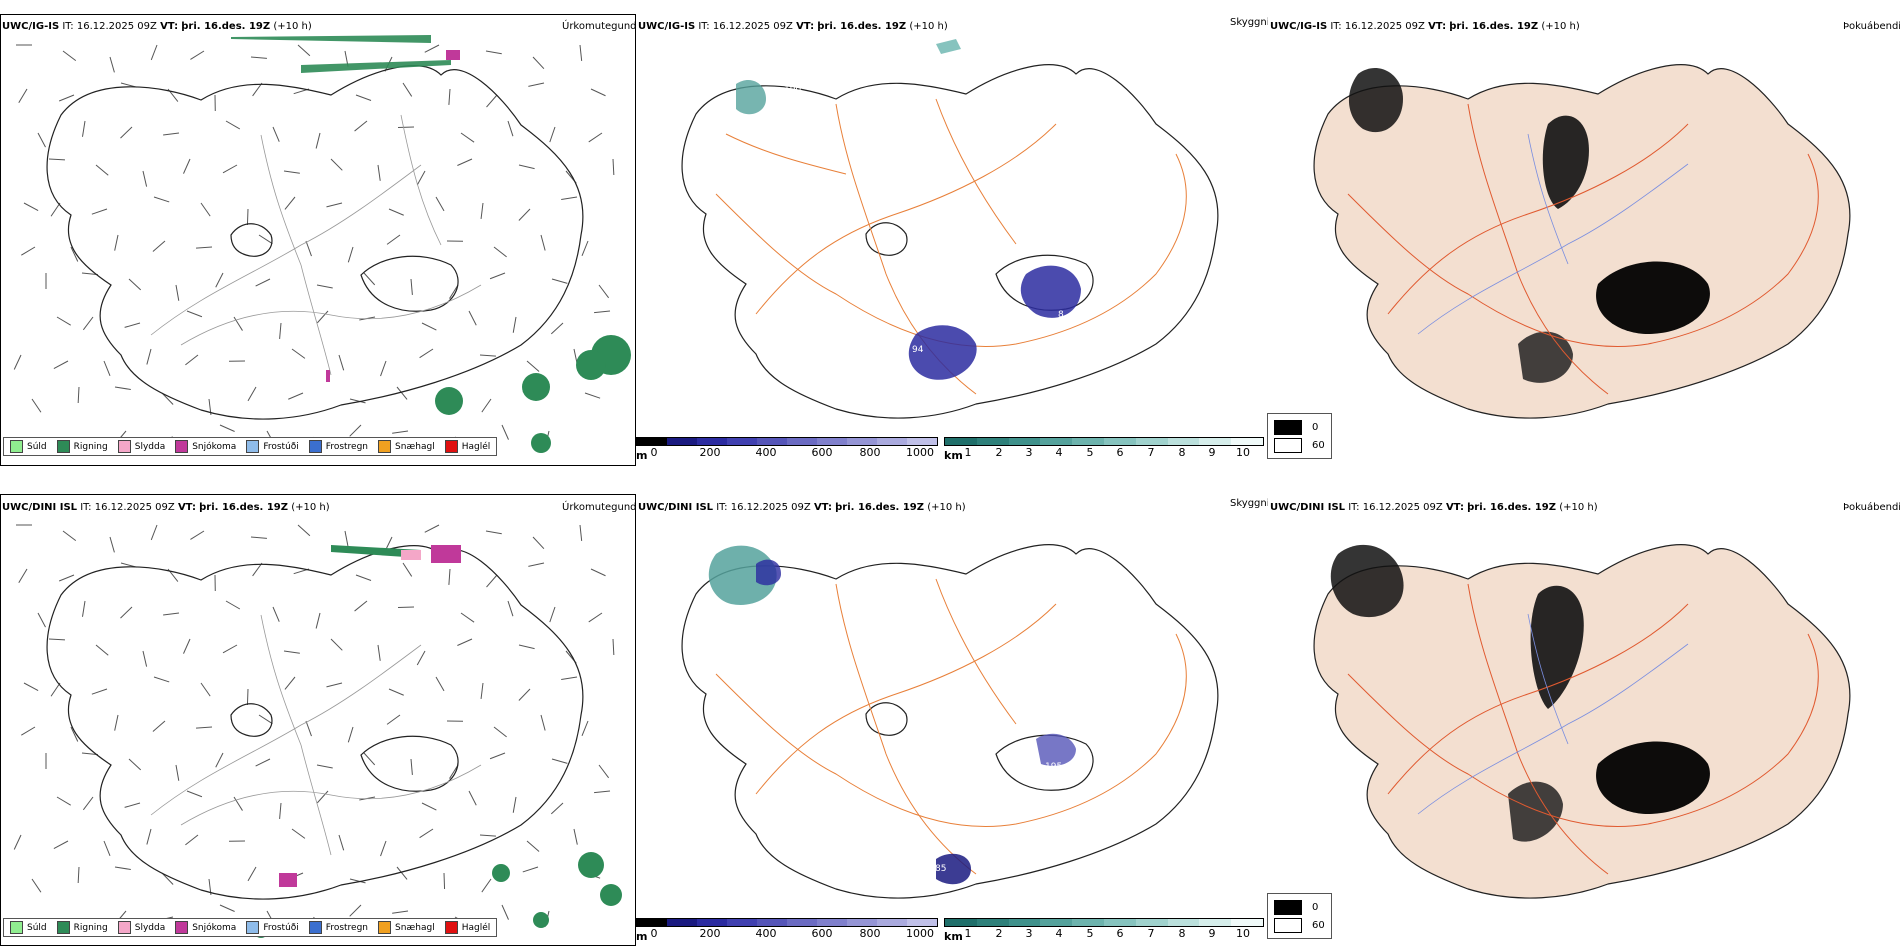 This screenshot has width=1900, height=950. What do you see at coordinates (1212, 933) in the screenshot?
I see `tick-label: 9` at bounding box center [1212, 933].